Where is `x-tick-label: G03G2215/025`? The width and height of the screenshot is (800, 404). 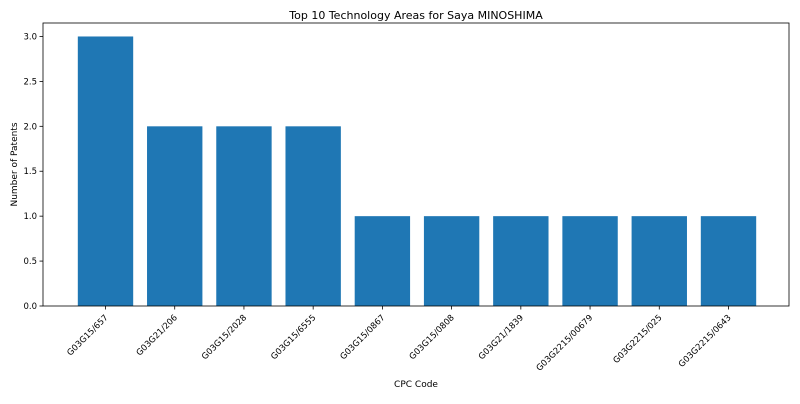
x-tick-label: G03G2215/025 is located at coordinates (638, 339).